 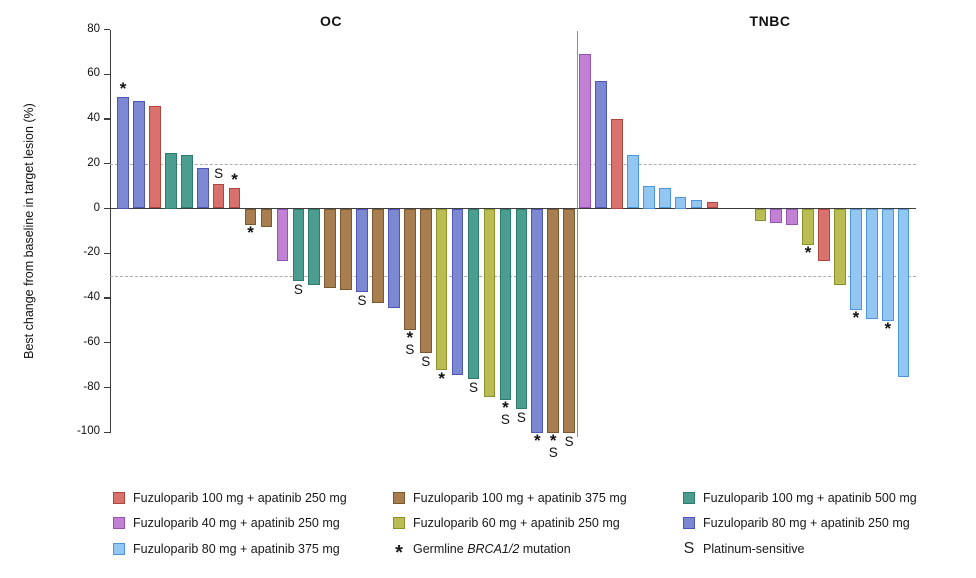 What do you see at coordinates (110, 231) in the screenshot?
I see `y-axis-line` at bounding box center [110, 231].